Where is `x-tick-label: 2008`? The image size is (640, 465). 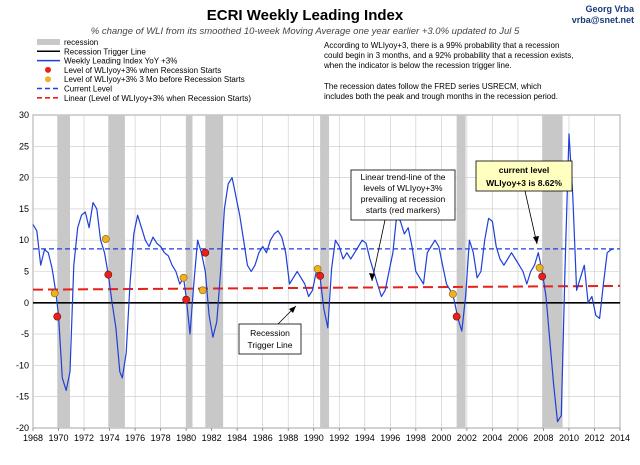
x-tick-label: 2008 is located at coordinates (543, 438).